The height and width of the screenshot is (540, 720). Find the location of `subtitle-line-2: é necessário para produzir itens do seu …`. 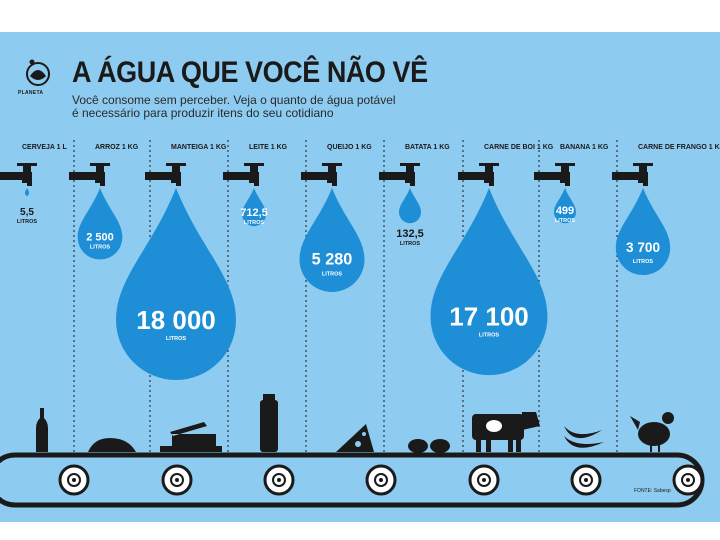

subtitle-line-2: é necessário para produzir itens do seu … is located at coordinates (203, 113).